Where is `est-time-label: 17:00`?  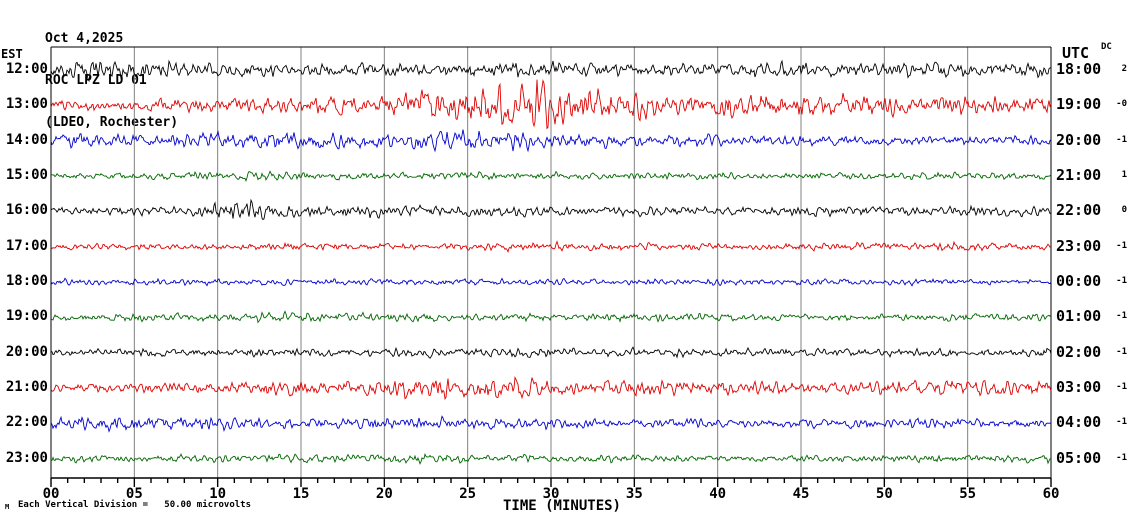 est-time-label: 17:00 is located at coordinates (26, 246).